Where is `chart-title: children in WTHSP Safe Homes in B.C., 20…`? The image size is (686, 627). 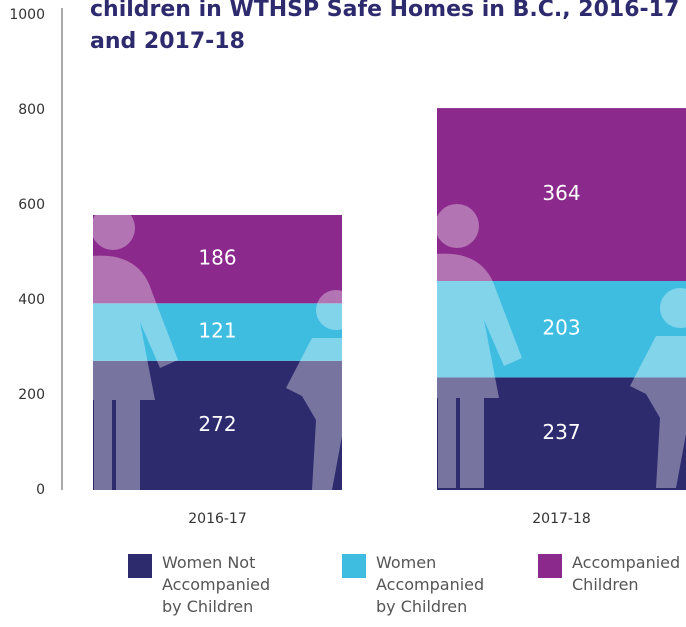 chart-title: children in WTHSP Safe Homes in B.C., 20… is located at coordinates (385, 27).